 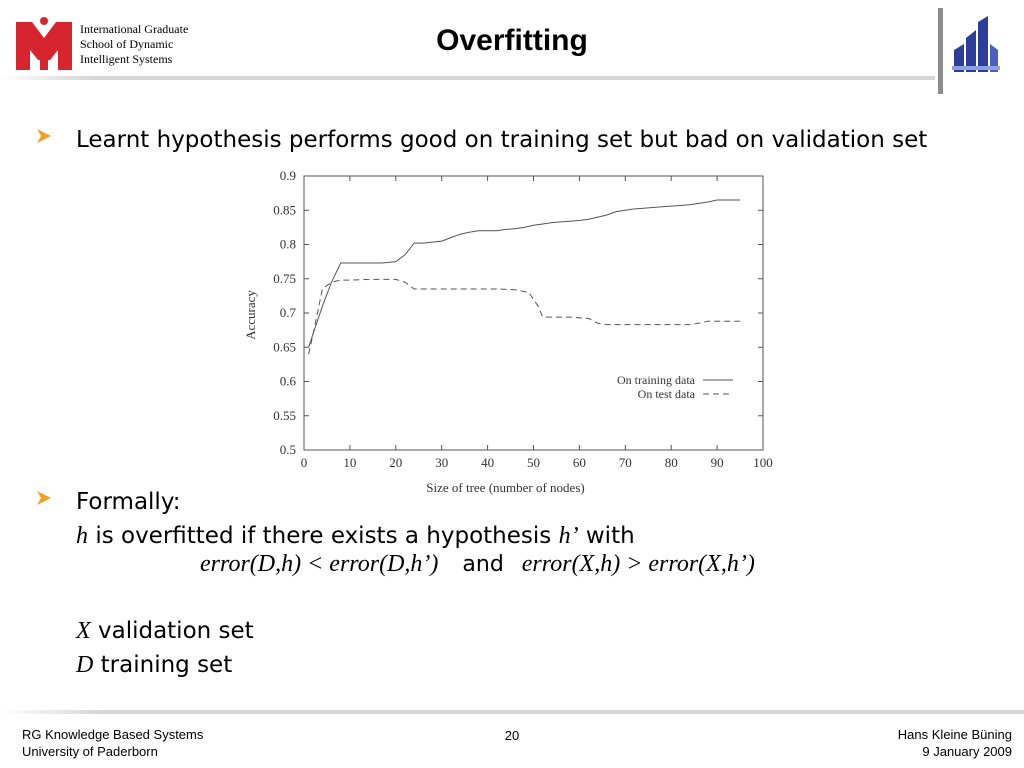 I want to click on x-tick-label: 90, so click(x=717, y=462).